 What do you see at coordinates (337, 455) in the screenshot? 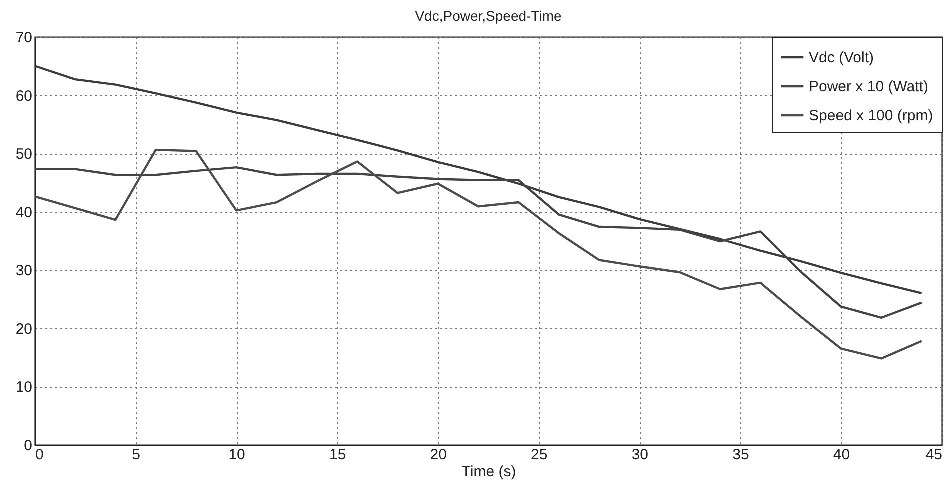
I see `x-tick-label: 15` at bounding box center [337, 455].